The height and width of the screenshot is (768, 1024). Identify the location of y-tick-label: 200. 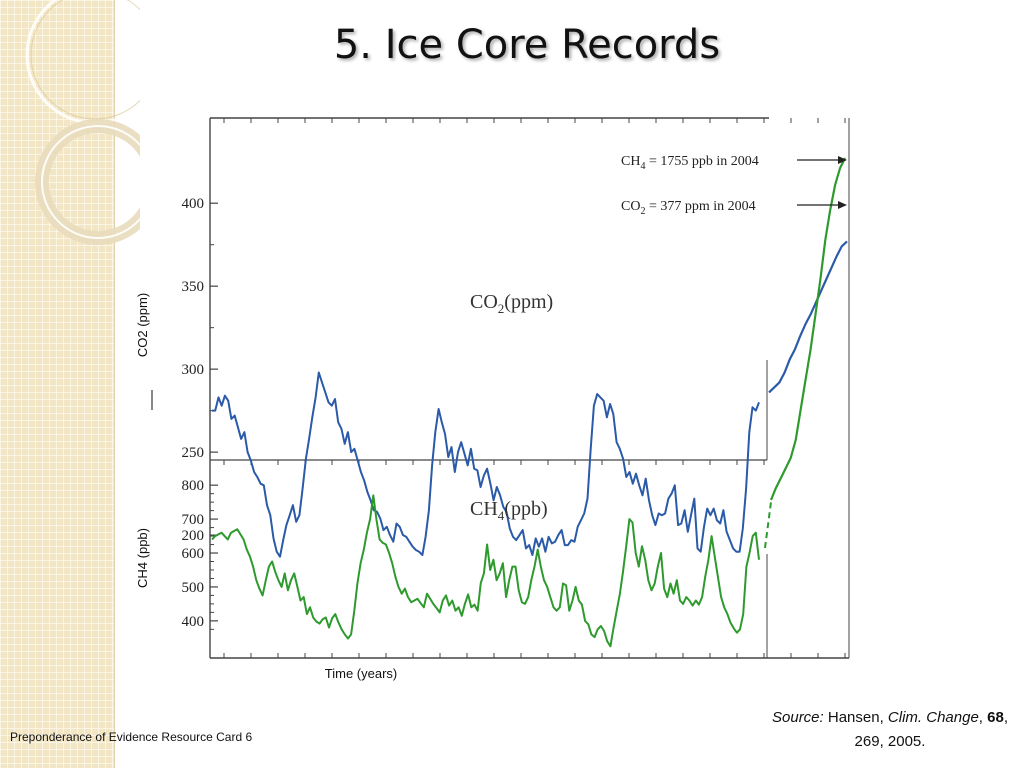
(193, 536).